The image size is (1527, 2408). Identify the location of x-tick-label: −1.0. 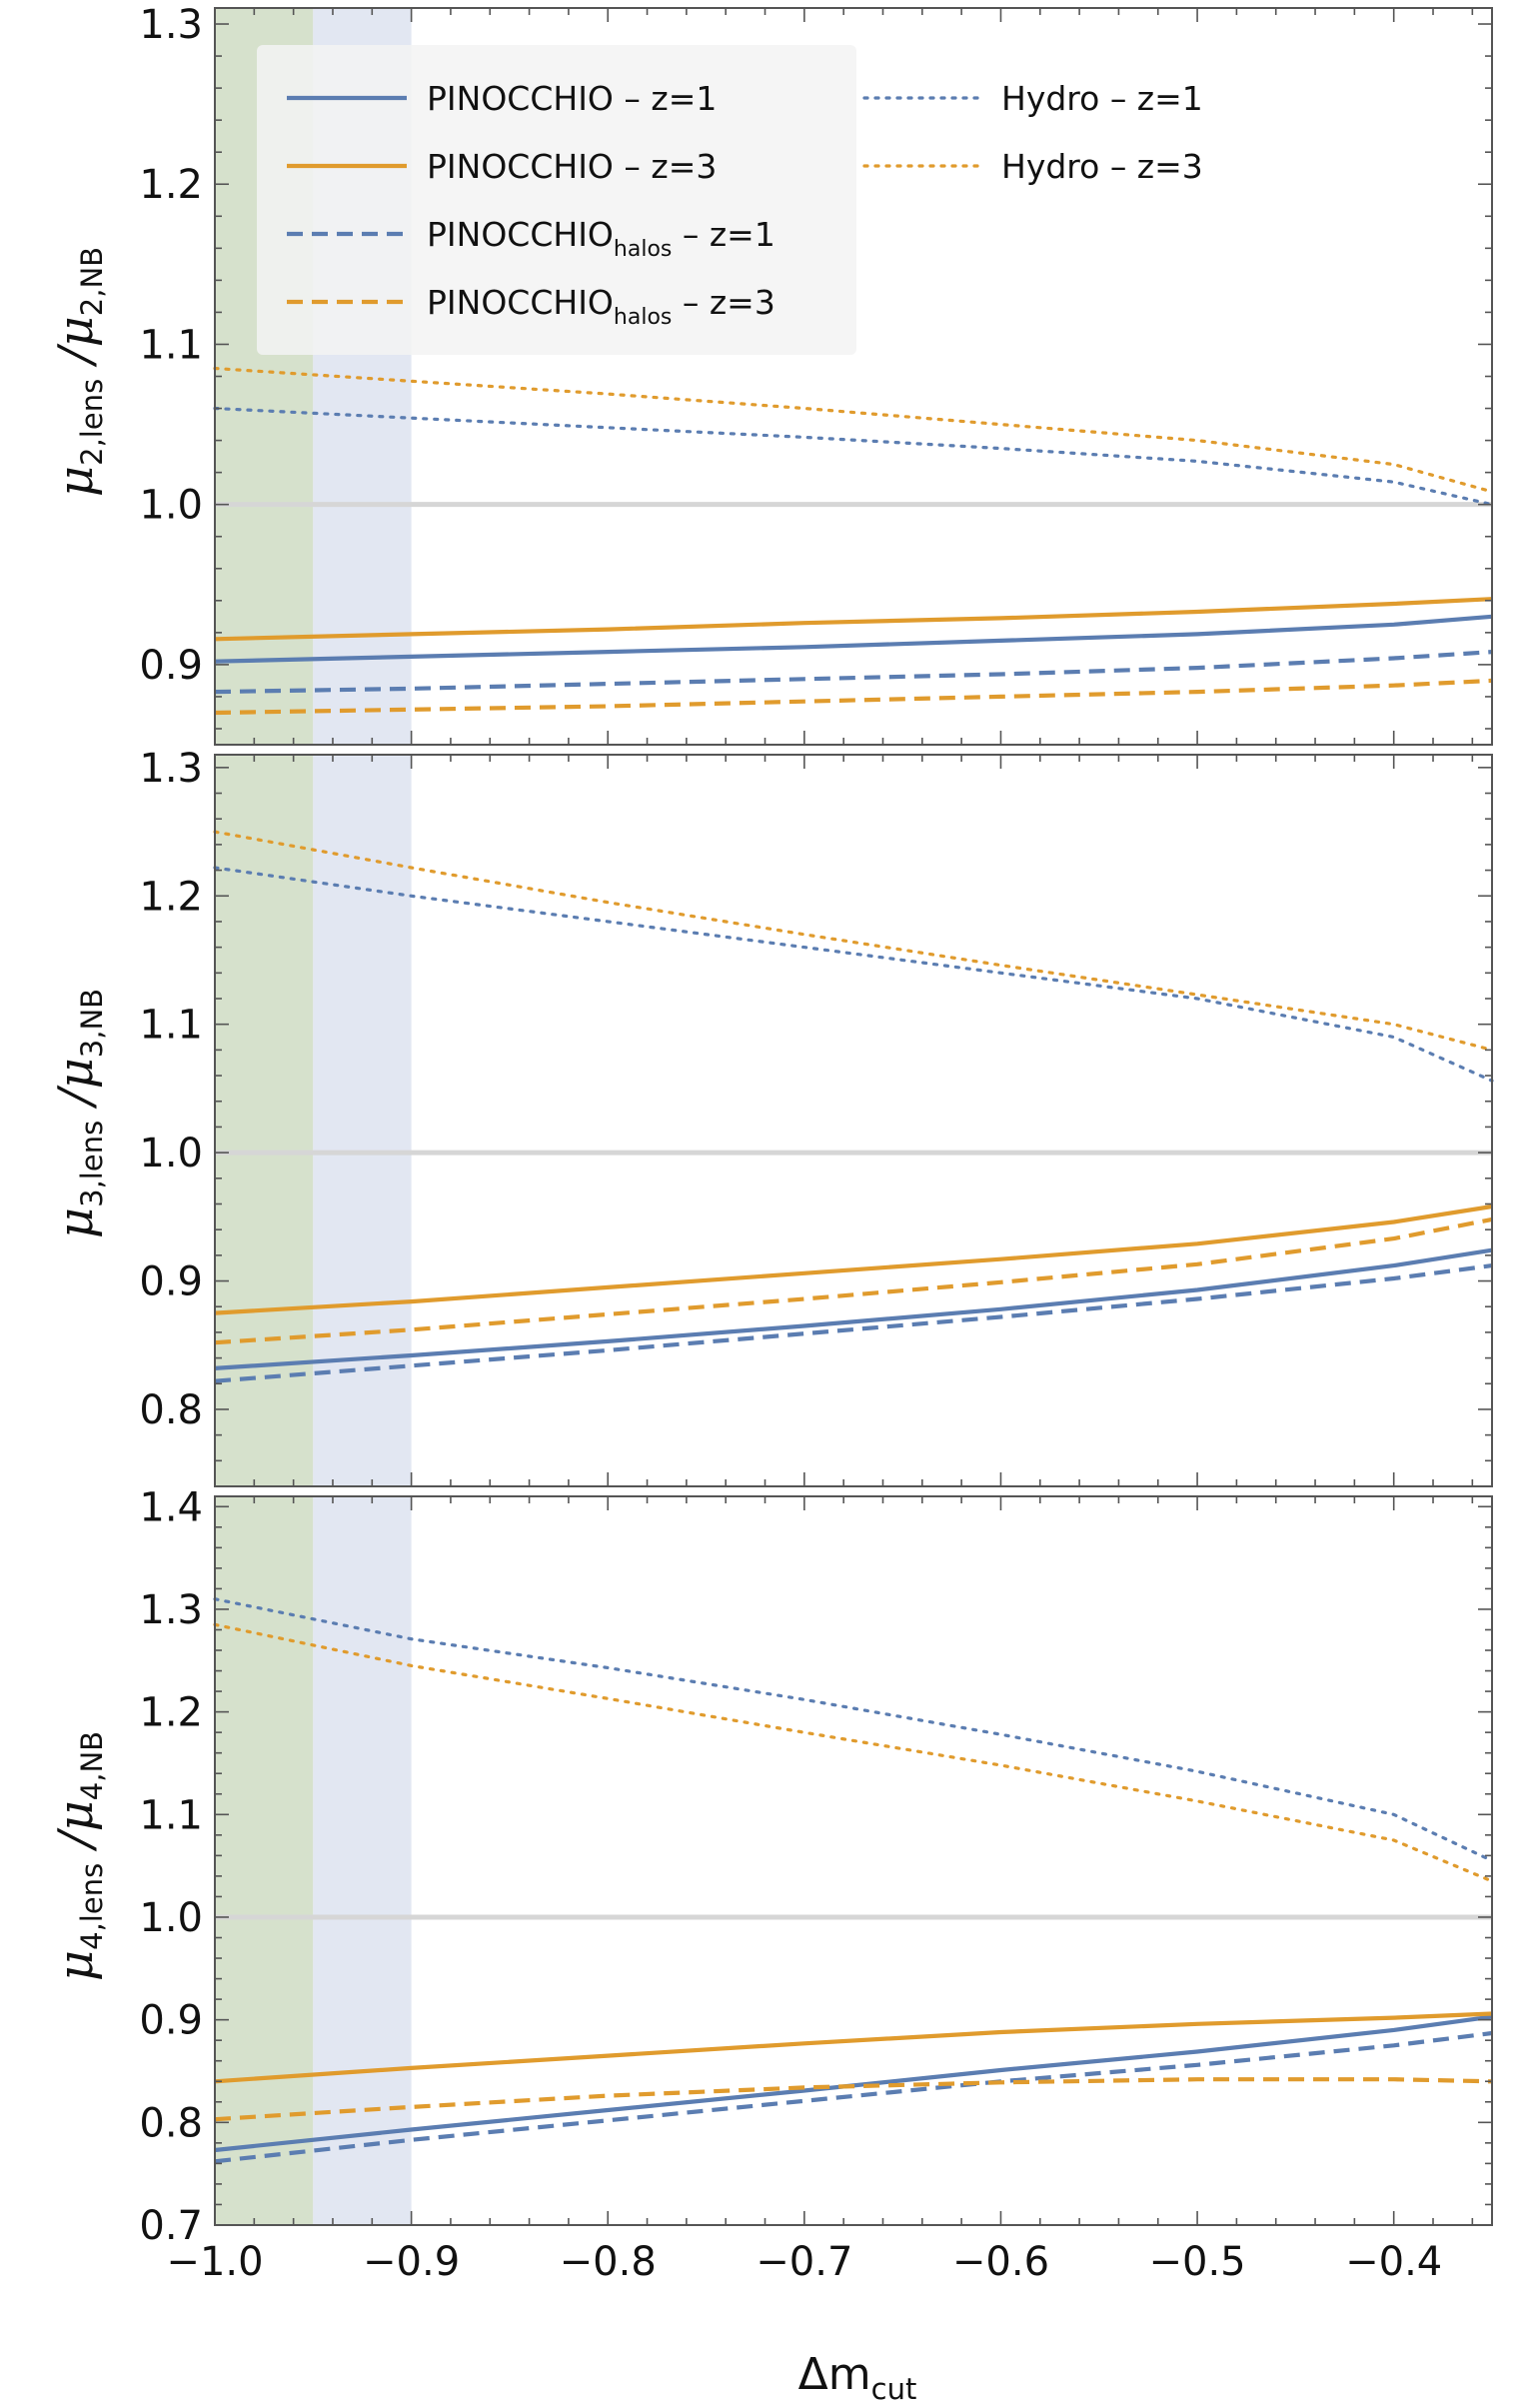
(214, 2262).